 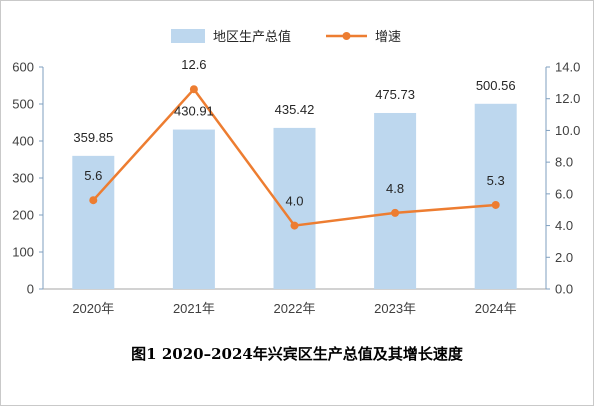 What do you see at coordinates (188, 36) in the screenshot?
I see `legend-bar-swatch` at bounding box center [188, 36].